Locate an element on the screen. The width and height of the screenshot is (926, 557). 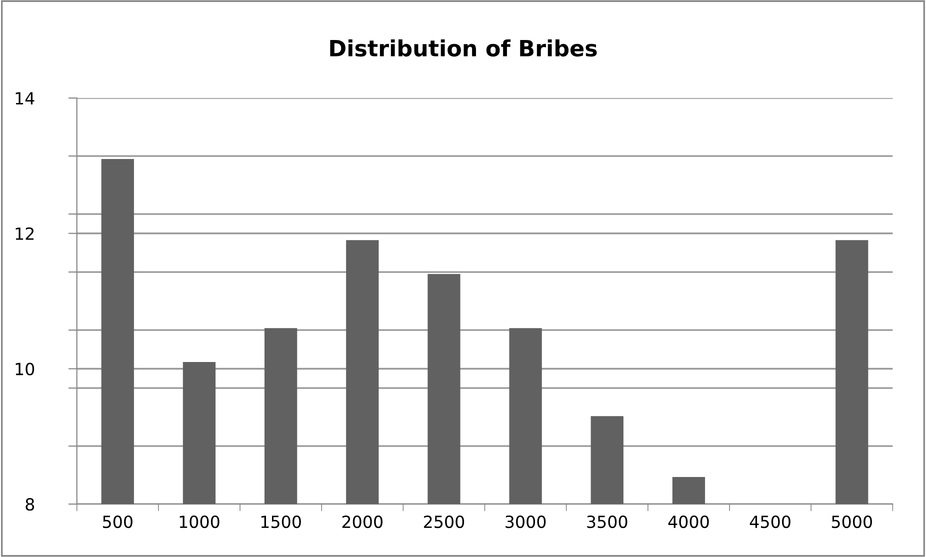
x-tick-label: 5000 is located at coordinates (852, 521).